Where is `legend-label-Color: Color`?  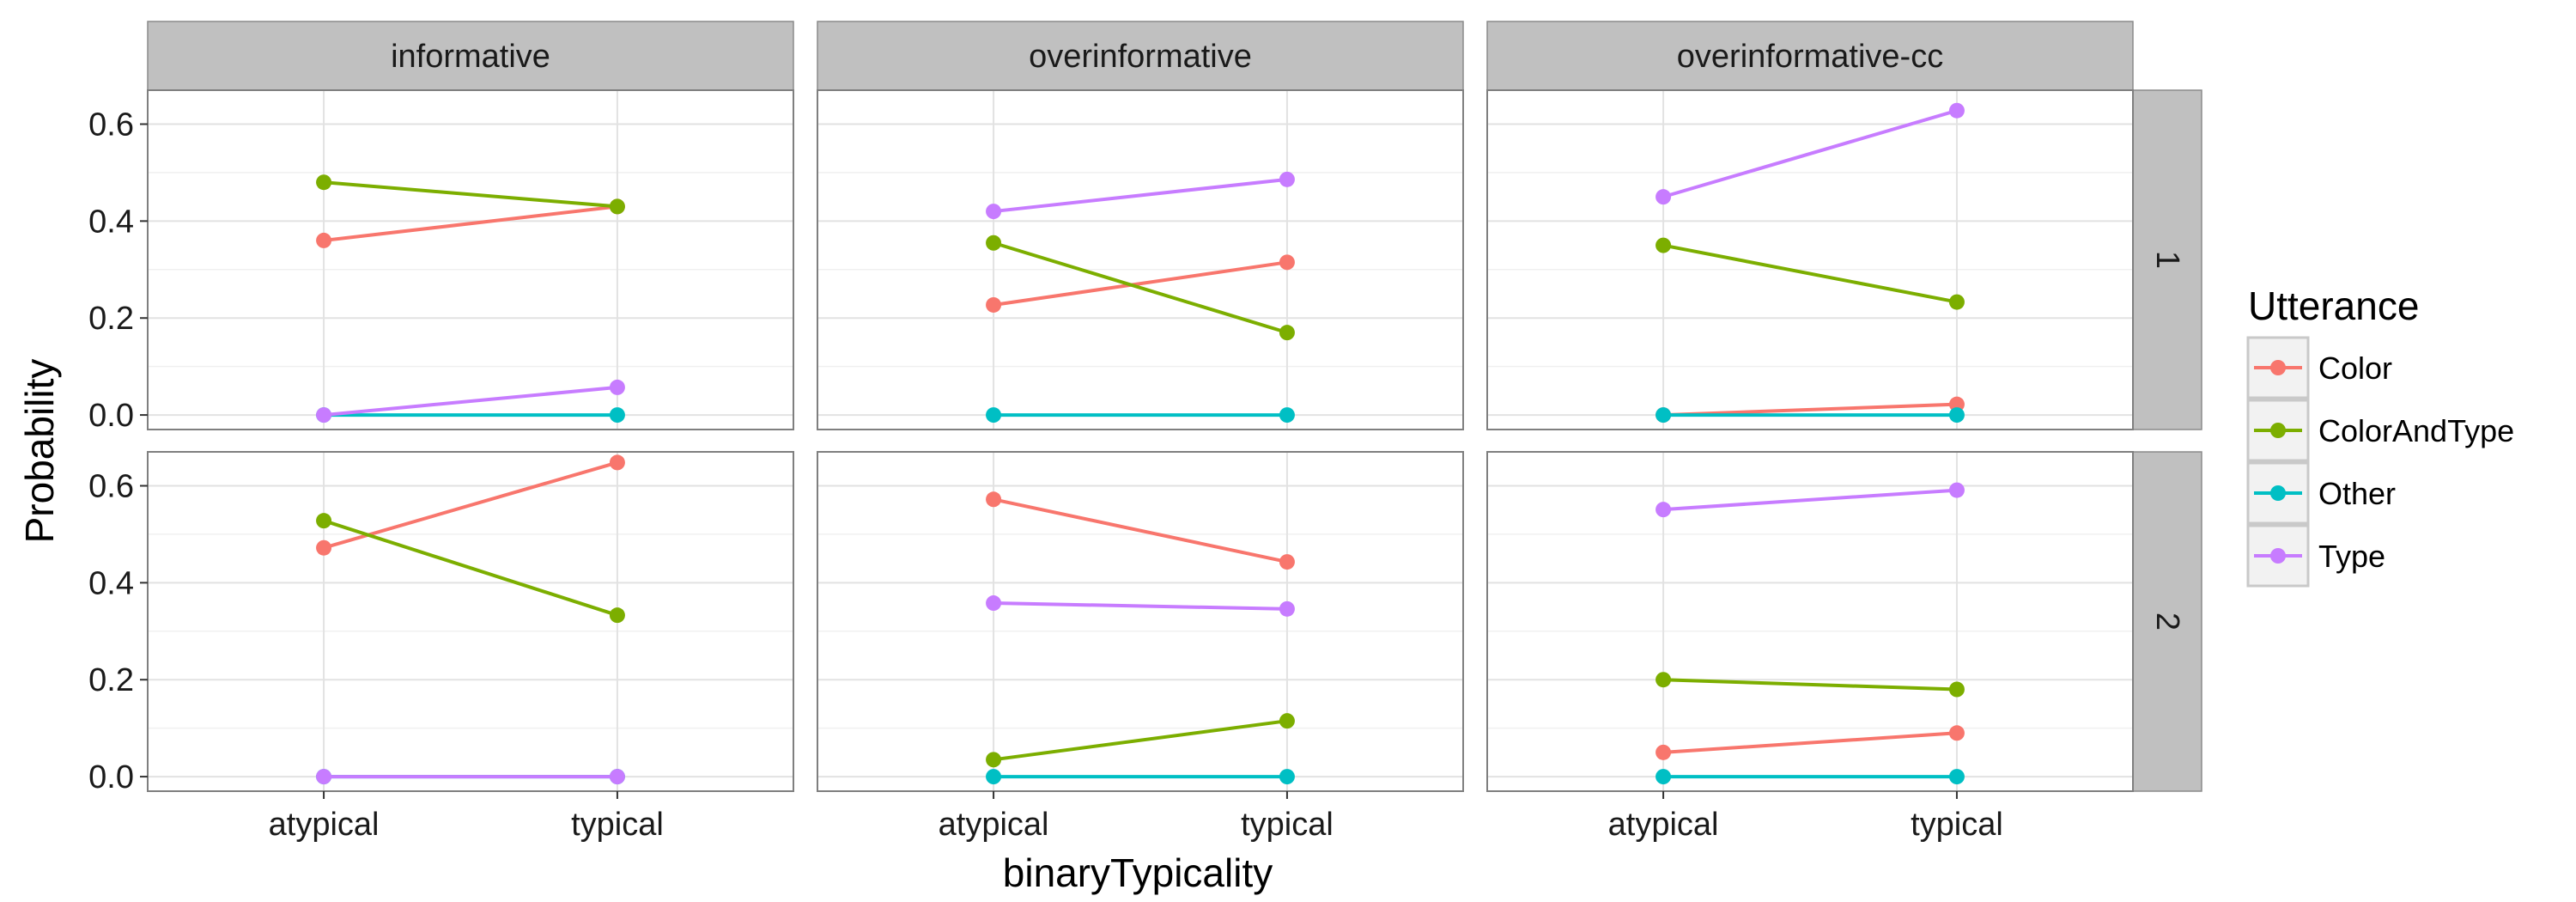 legend-label-Color: Color is located at coordinates (2355, 368).